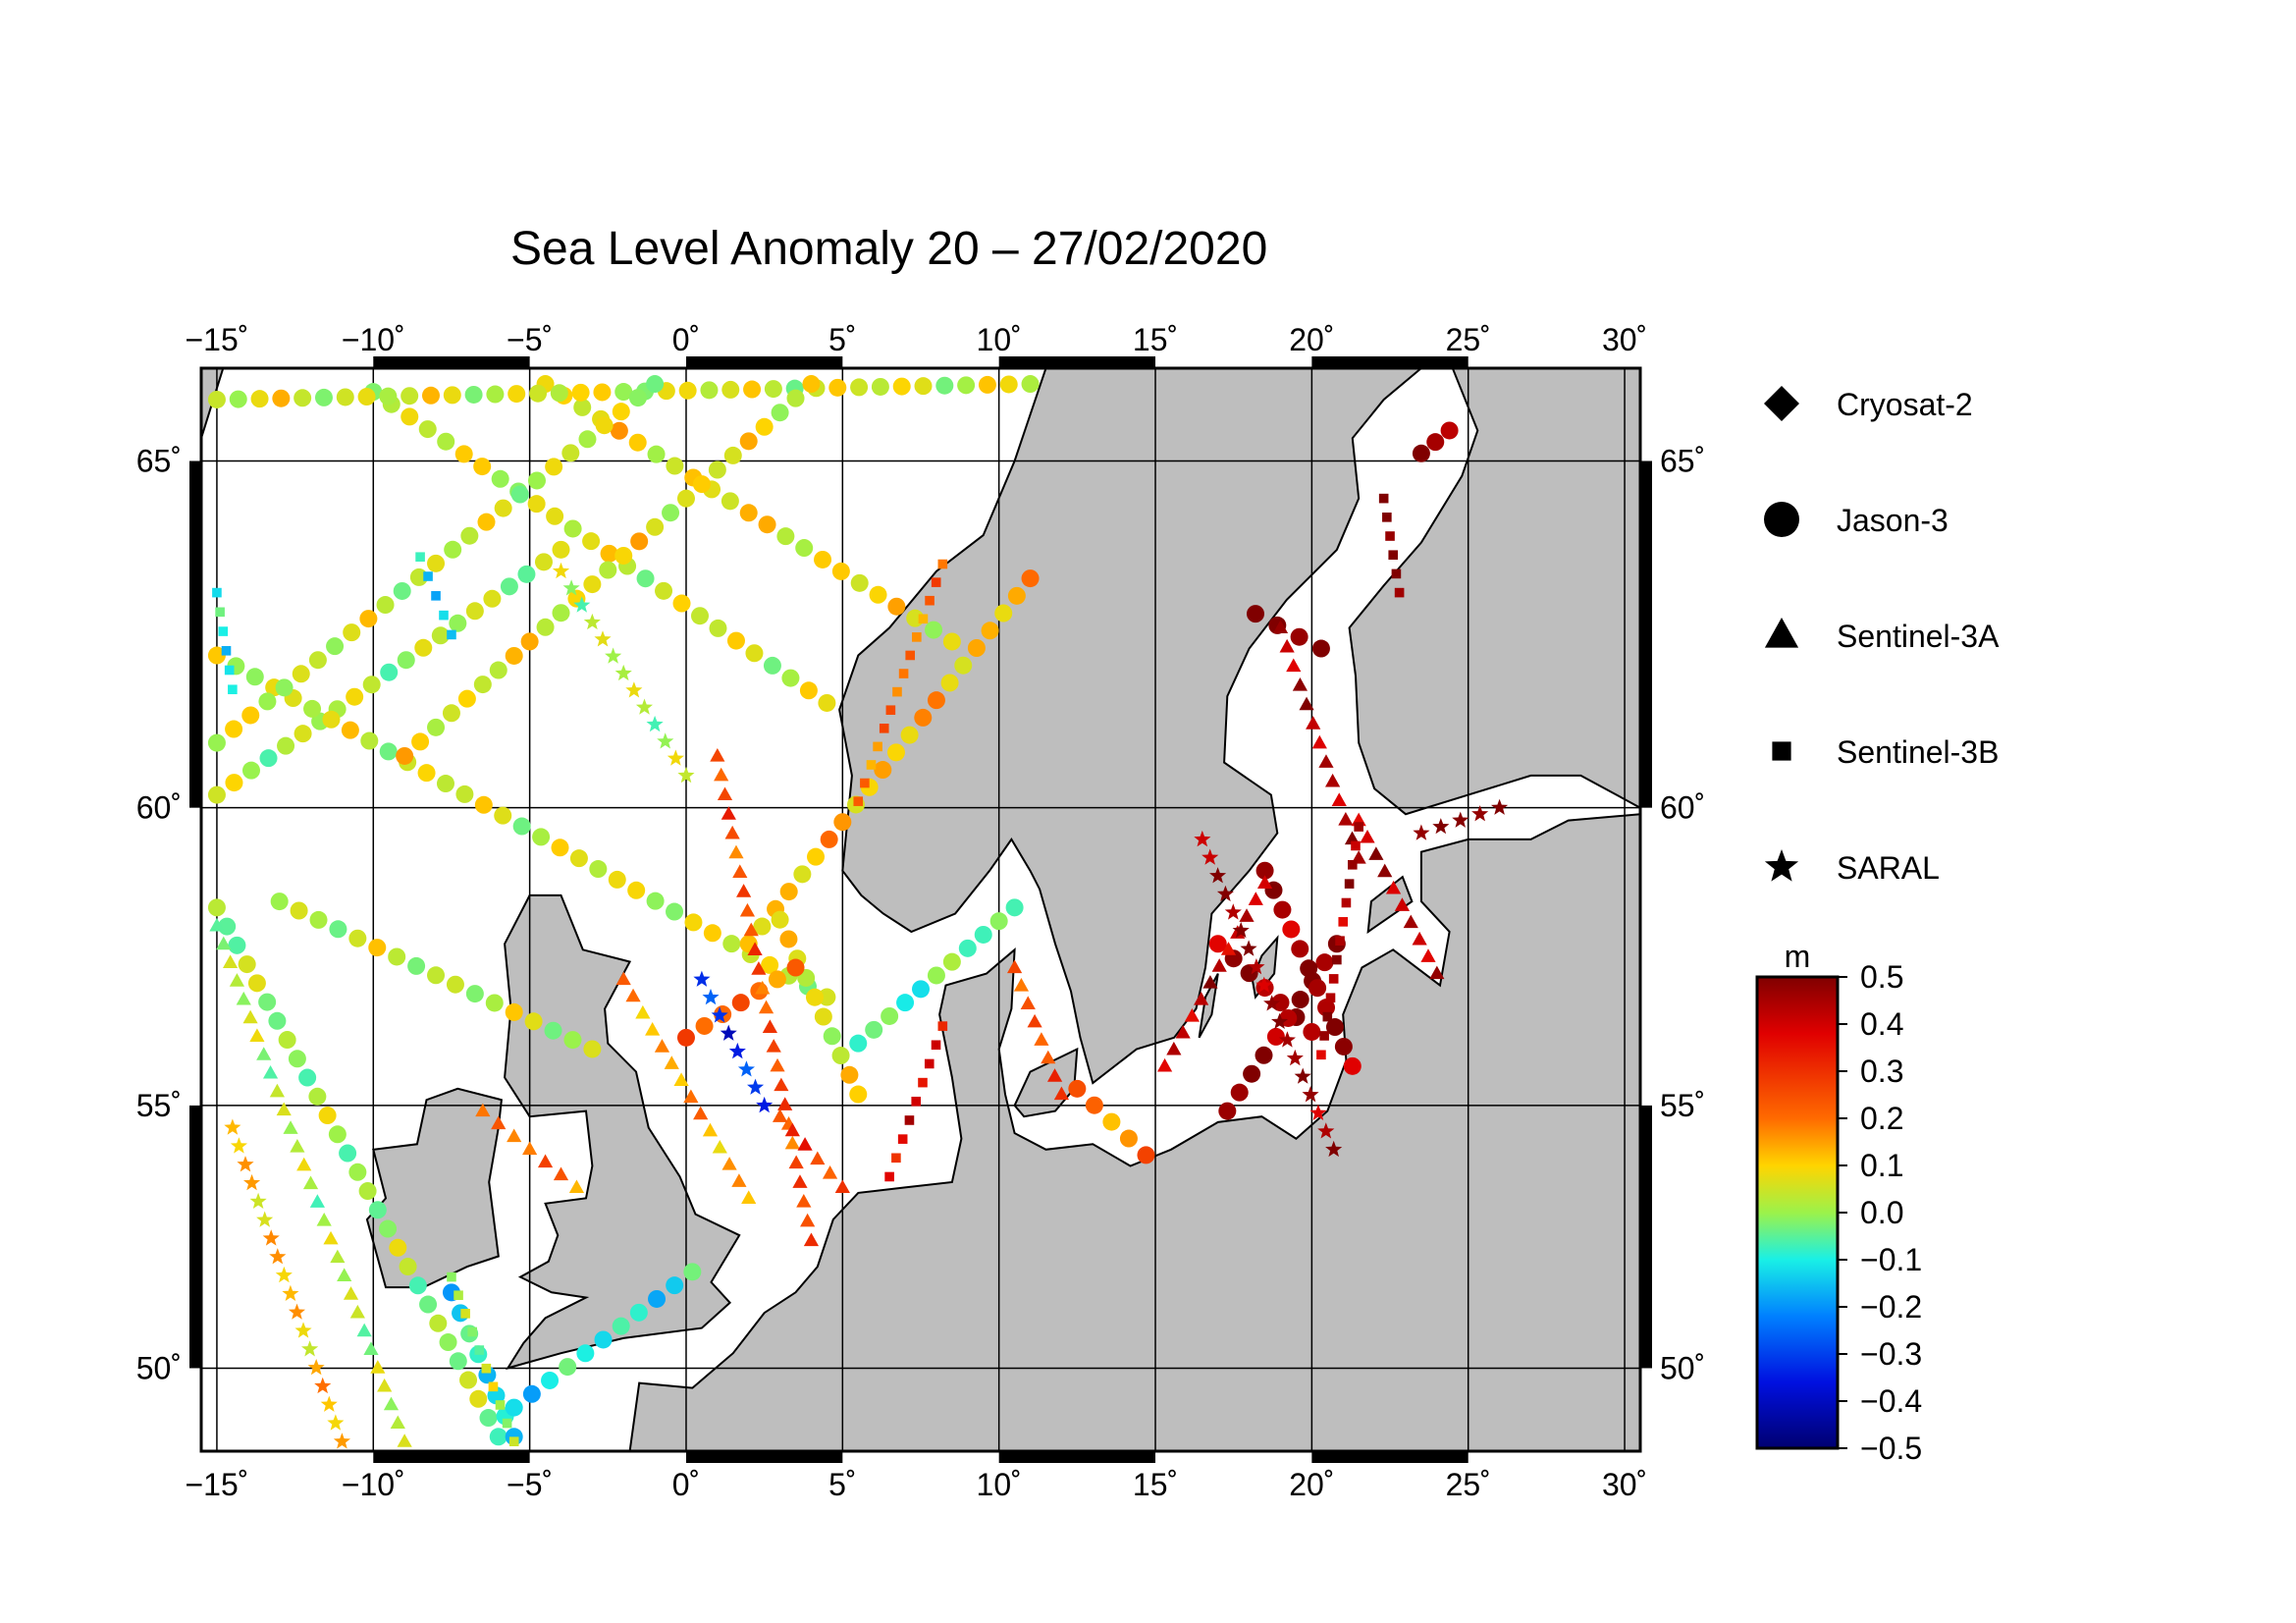  What do you see at coordinates (1881, 1212) in the screenshot?
I see `colorbar-tick-label: 0.0` at bounding box center [1881, 1212].